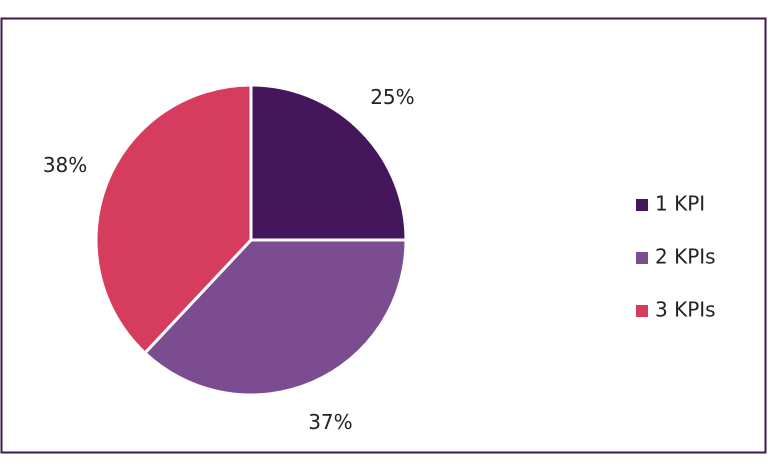  What do you see at coordinates (65, 165) in the screenshot?
I see `data-label: 38%` at bounding box center [65, 165].